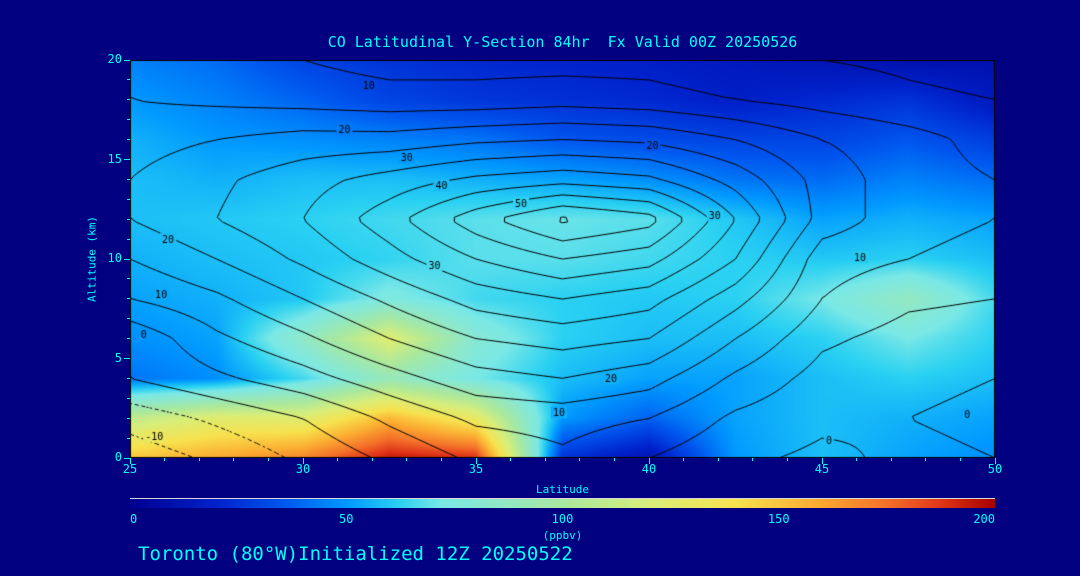  I want to click on colorbar-tick-label: 50, so click(346, 519).